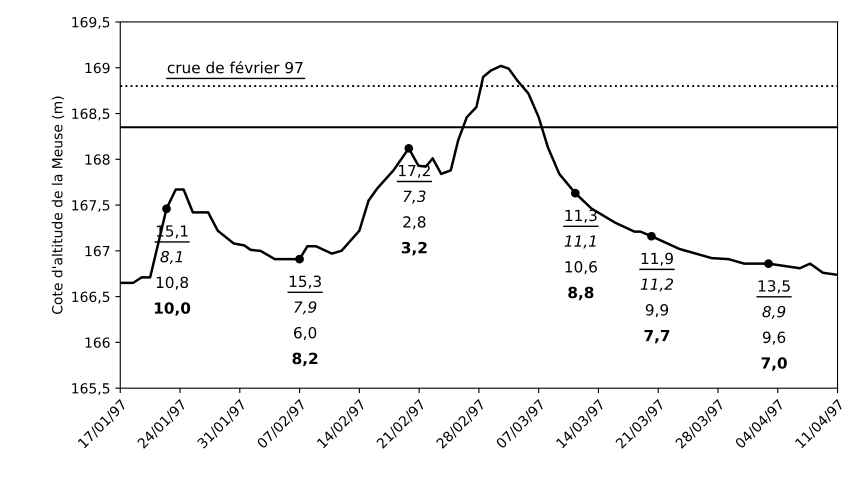 The image size is (859, 478). Describe the element at coordinates (171, 257) in the screenshot. I see `annotation: 8,1` at that location.